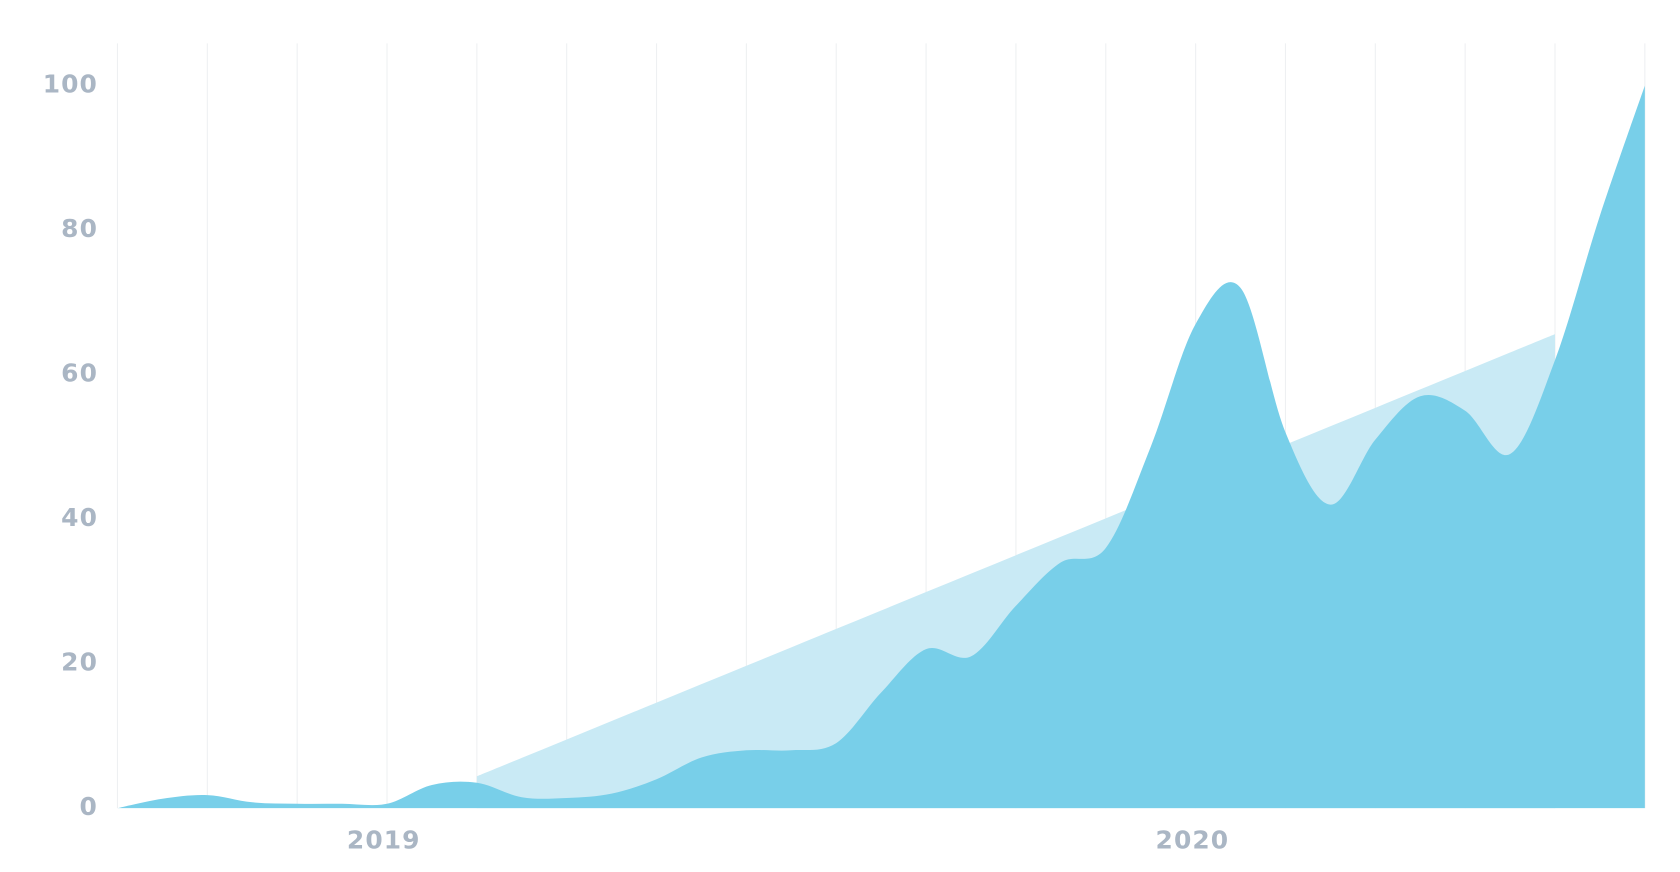 Image resolution: width=1680 pixels, height=872 pixels. What do you see at coordinates (79, 662) in the screenshot?
I see `y-tick-label: 20` at bounding box center [79, 662].